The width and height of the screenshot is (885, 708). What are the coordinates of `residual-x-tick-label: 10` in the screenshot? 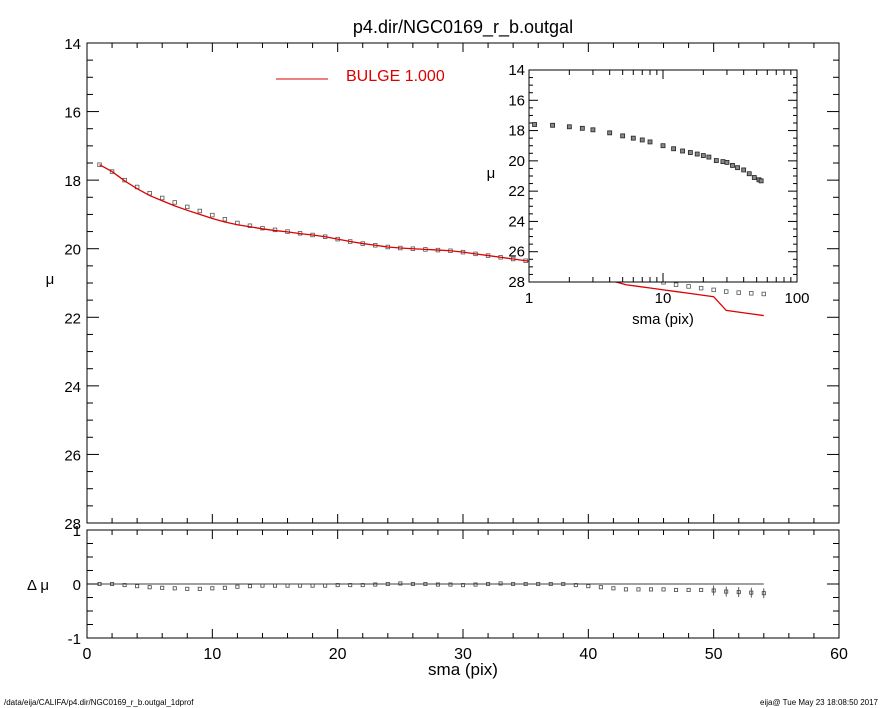 It's located at (212, 654).